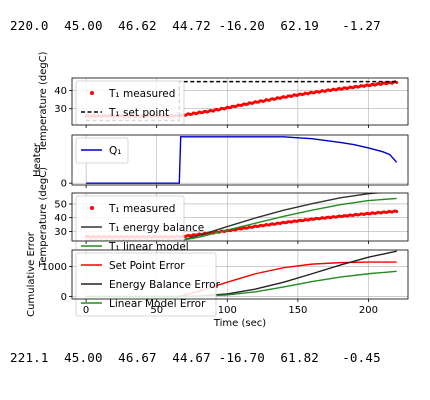 The width and height of the screenshot is (430, 400). Describe the element at coordinates (227, 310) in the screenshot. I see `x-tick-label: 100` at that location.